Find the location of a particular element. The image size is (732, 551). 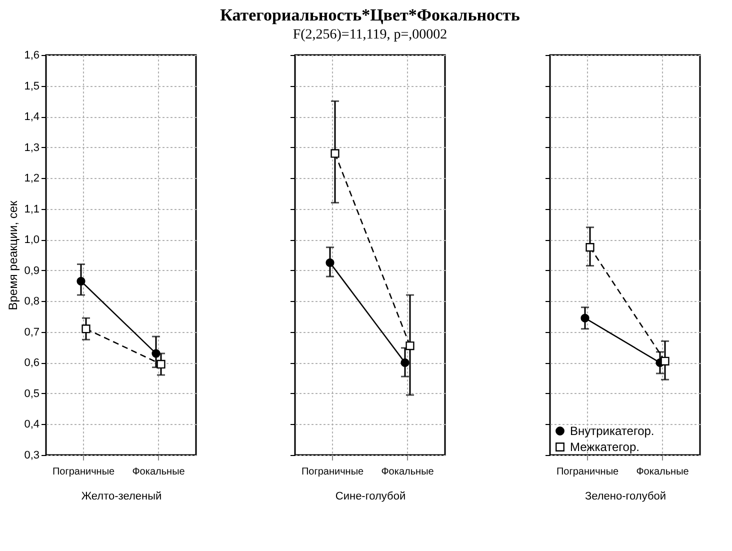

y-tick-label: 1,5 is located at coordinates (32, 86).